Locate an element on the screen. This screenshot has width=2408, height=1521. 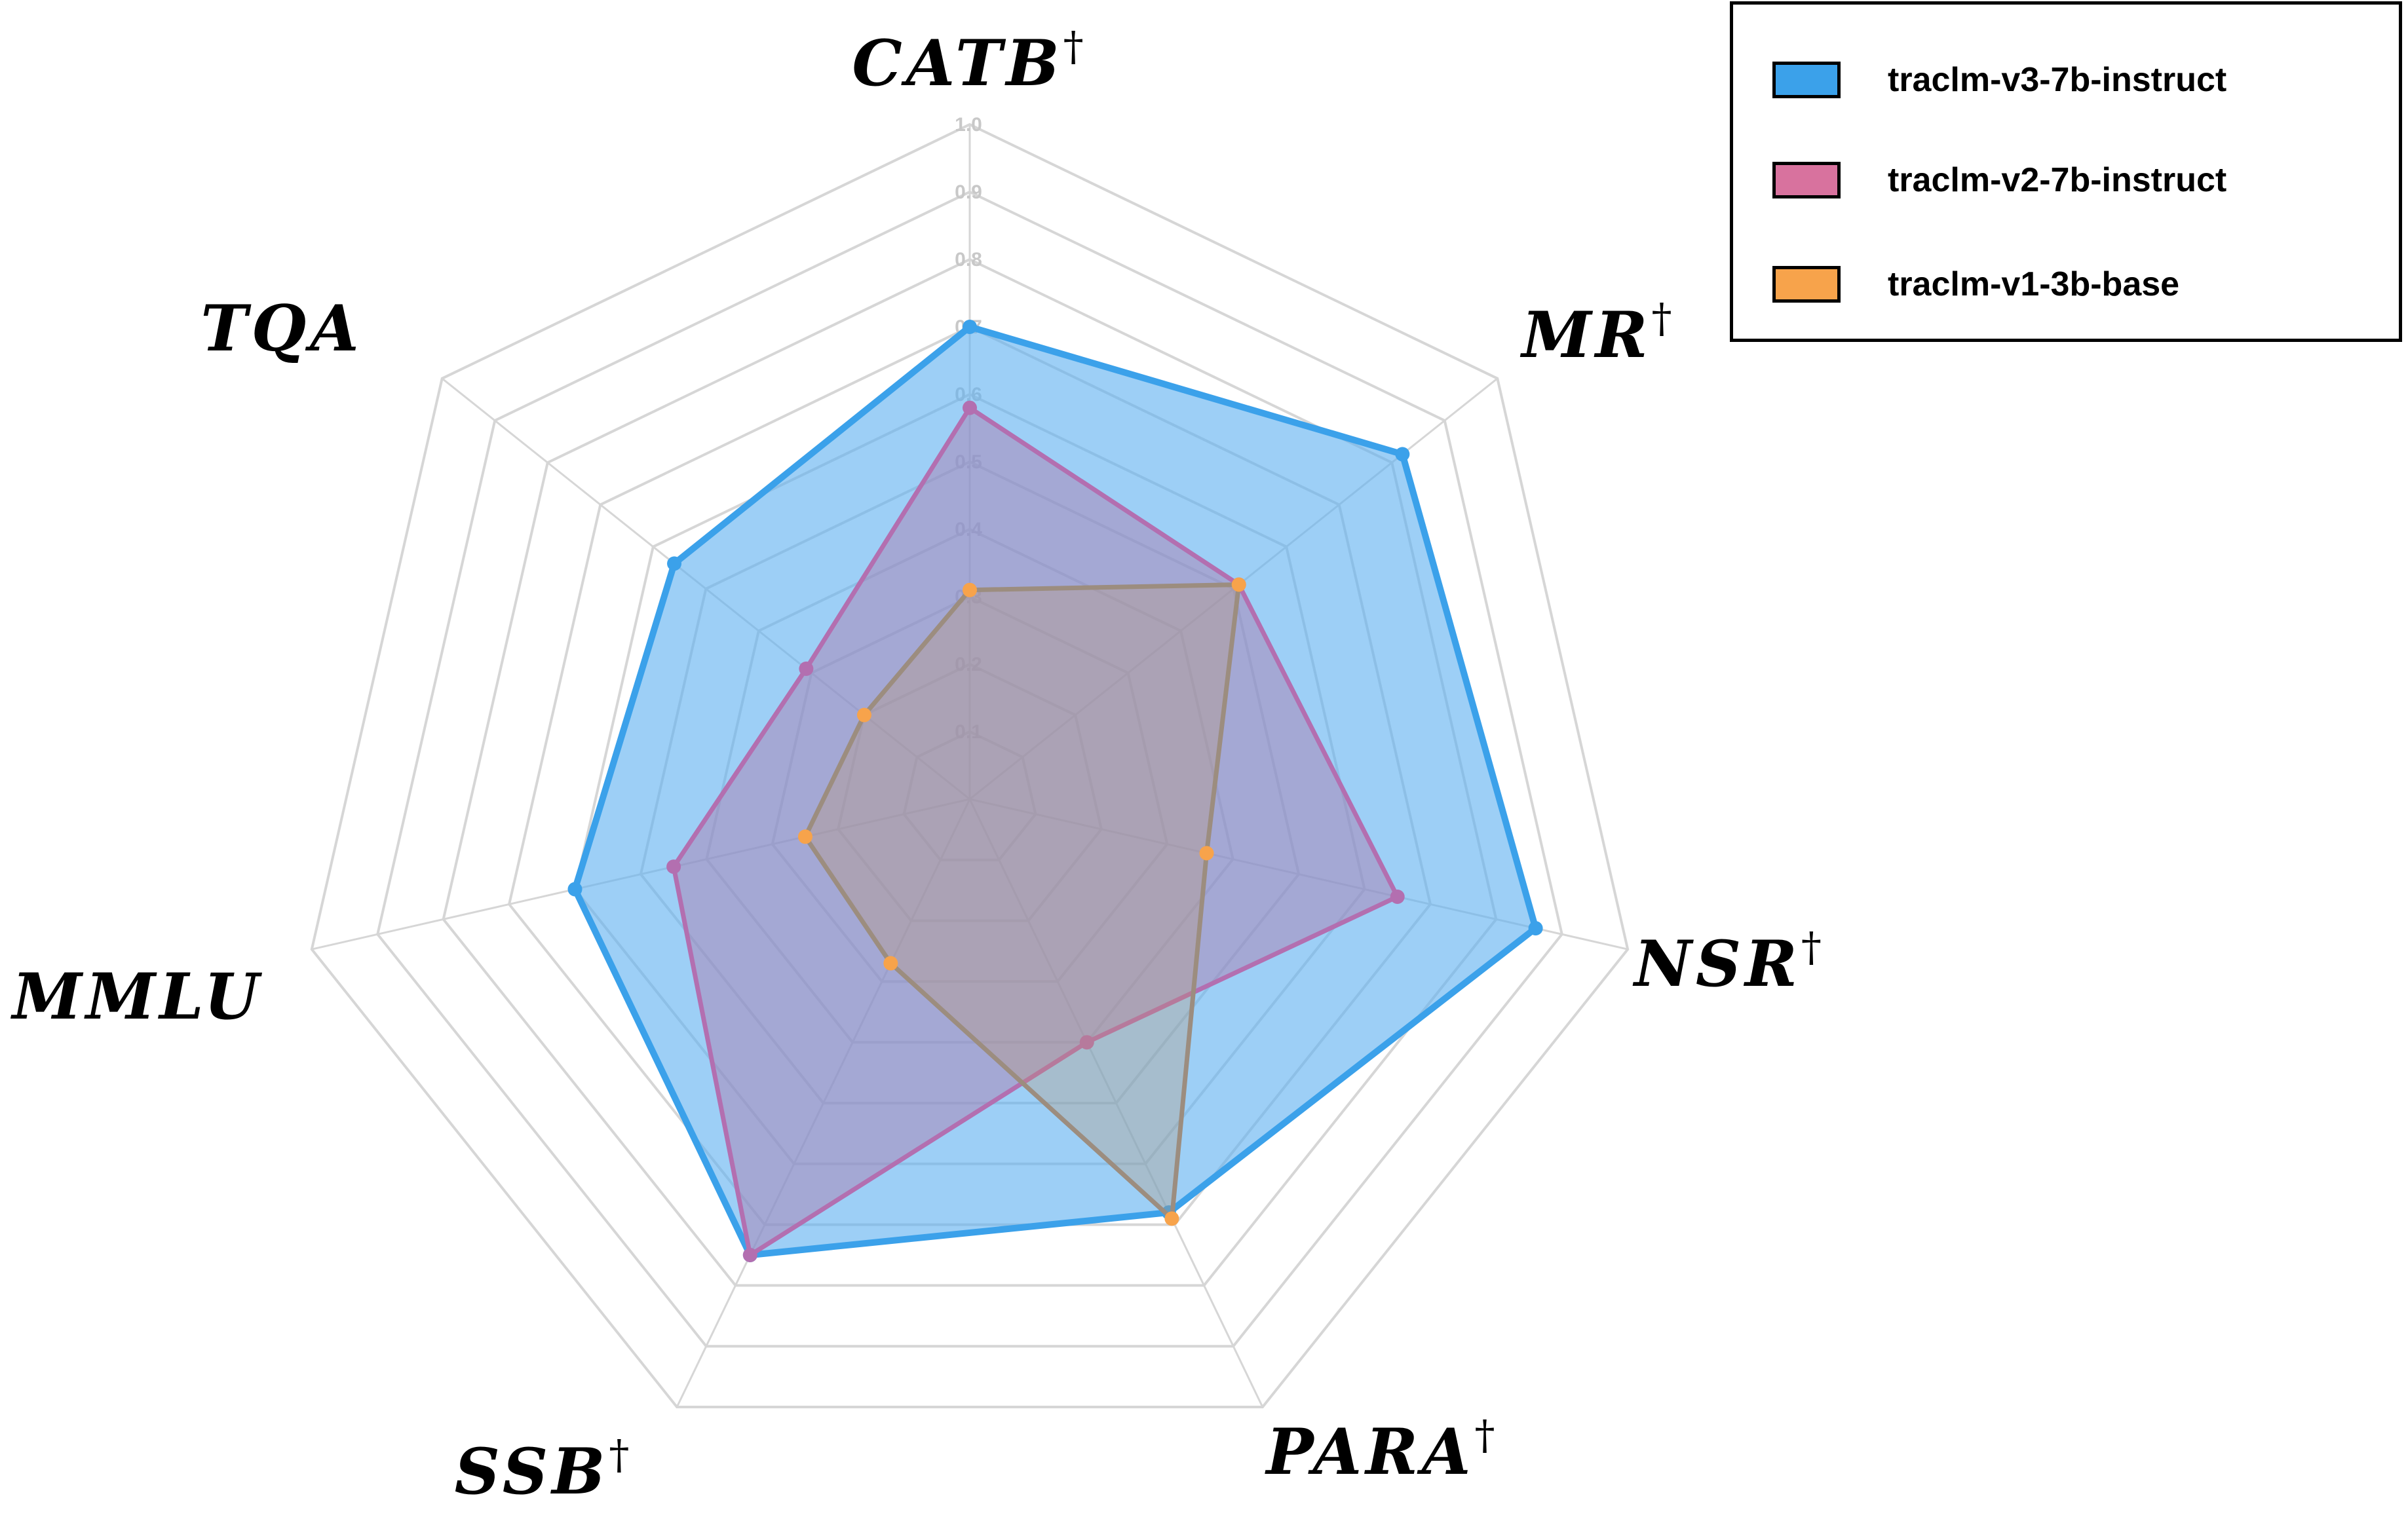
axis-label-catb: CATB† is located at coordinates (970, 61).